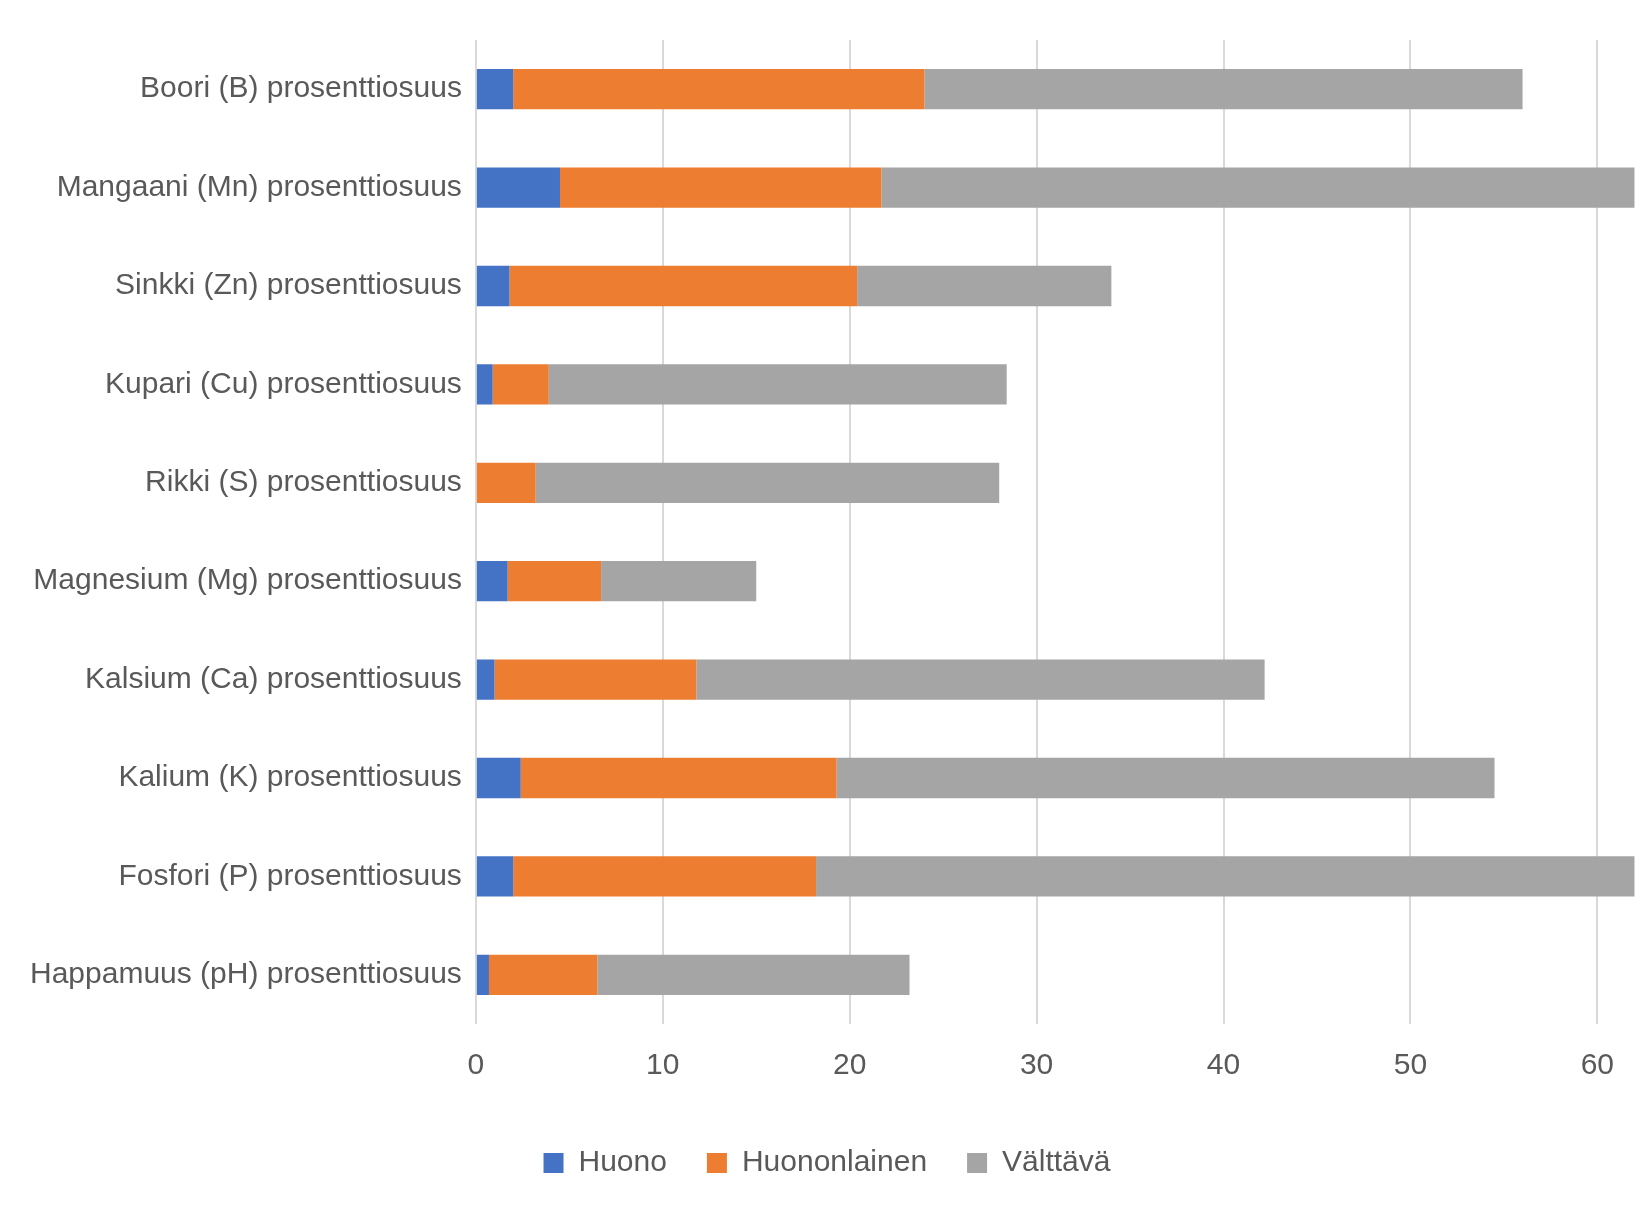  I want to click on x-tick-label: 40, so click(1223, 1064).